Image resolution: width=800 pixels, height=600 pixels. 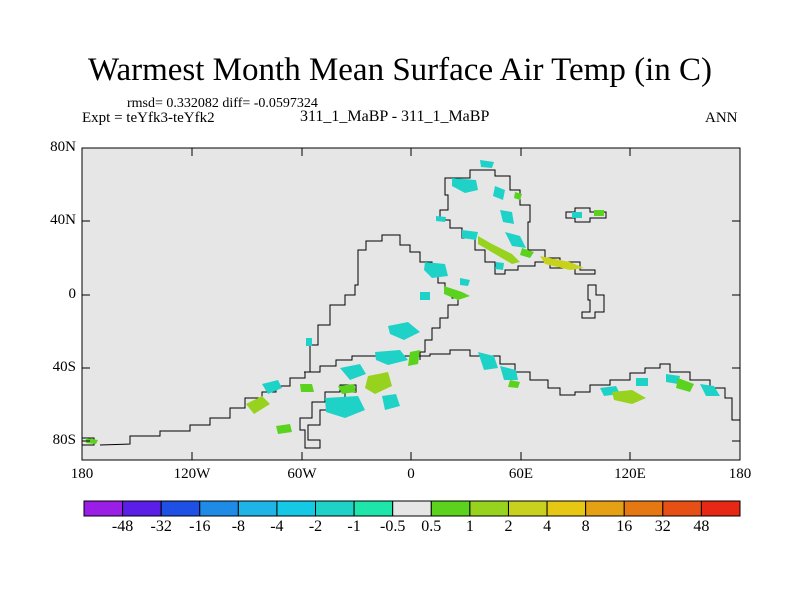 I want to click on case-label: 311_1_MaBP - 311_1_MaBP, so click(x=395, y=116).